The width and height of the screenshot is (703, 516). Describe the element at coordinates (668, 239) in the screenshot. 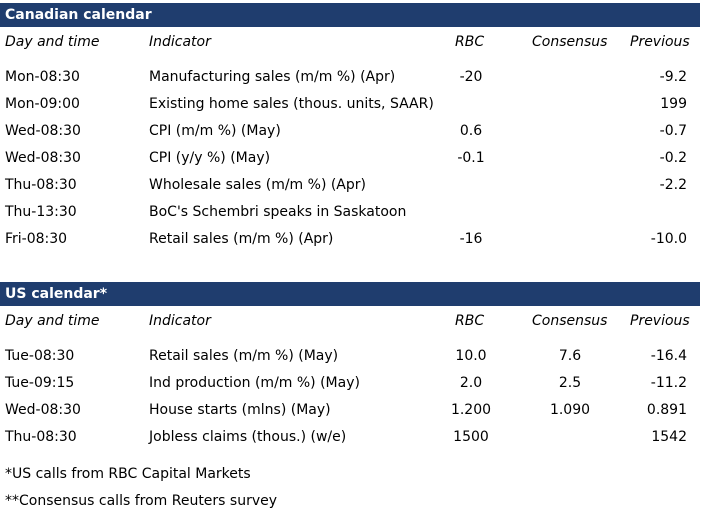

I see `cell-previous: -10.0` at that location.